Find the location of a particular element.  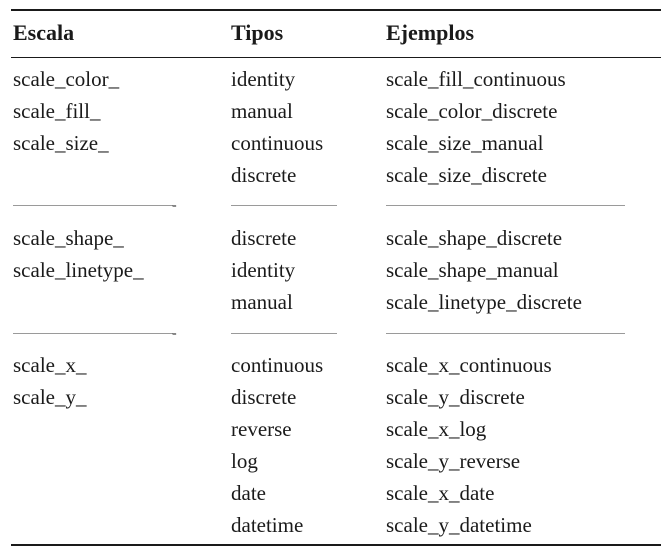

ejemplo-cell: scale_linetype_discrete is located at coordinates (484, 302).